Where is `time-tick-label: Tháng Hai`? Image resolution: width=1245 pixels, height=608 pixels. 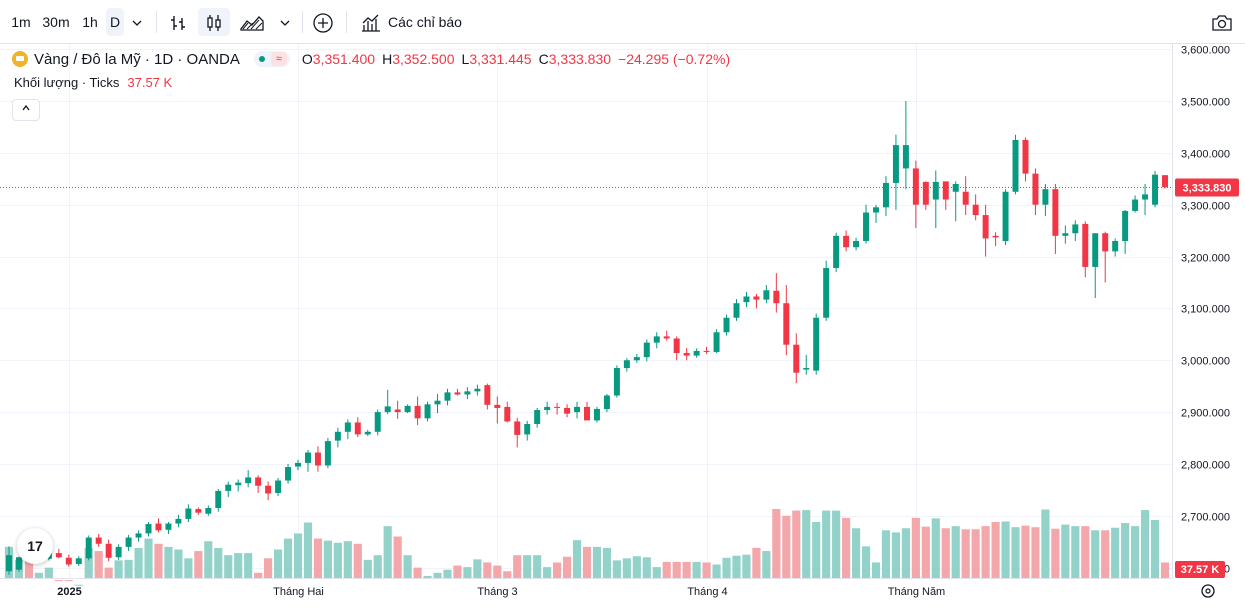 time-tick-label: Tháng Hai is located at coordinates (298, 592).